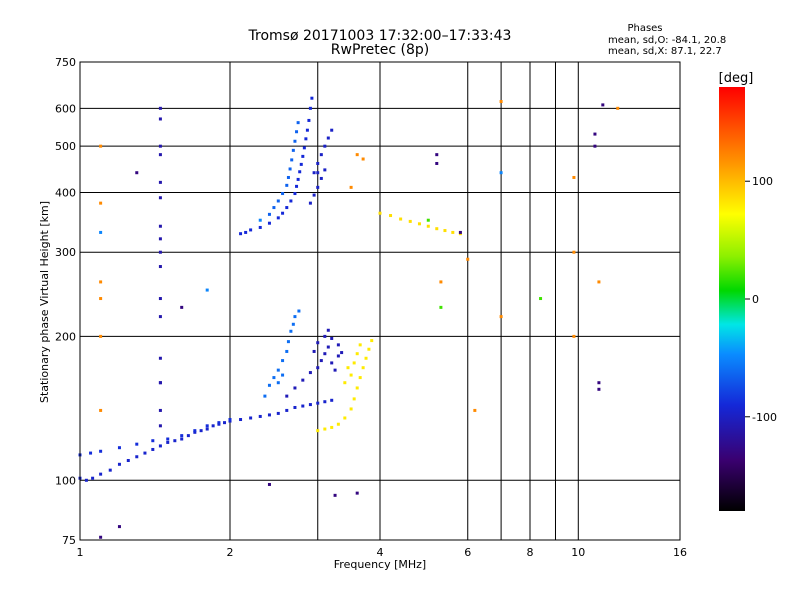 Image resolution: width=800 pixels, height=600 pixels. Describe the element at coordinates (665, 51) in the screenshot. I see `stats-line-x: mean, sd,X: 87.1, 22.7` at that location.